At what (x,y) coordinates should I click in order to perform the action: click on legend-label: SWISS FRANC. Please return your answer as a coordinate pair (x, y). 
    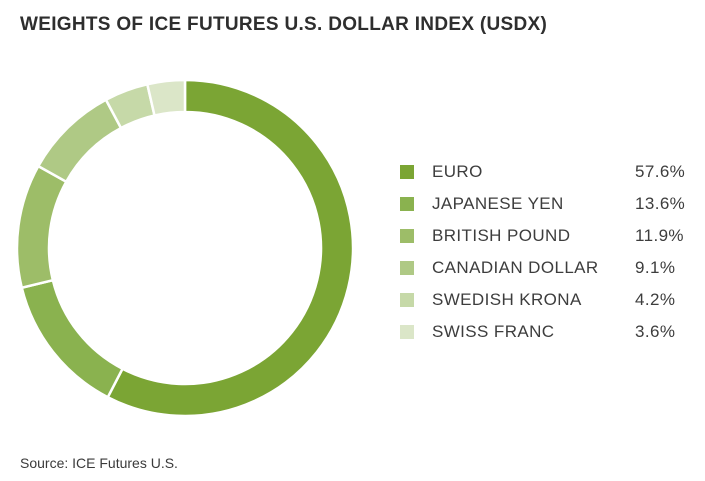
    Looking at the image, I should click on (493, 331).